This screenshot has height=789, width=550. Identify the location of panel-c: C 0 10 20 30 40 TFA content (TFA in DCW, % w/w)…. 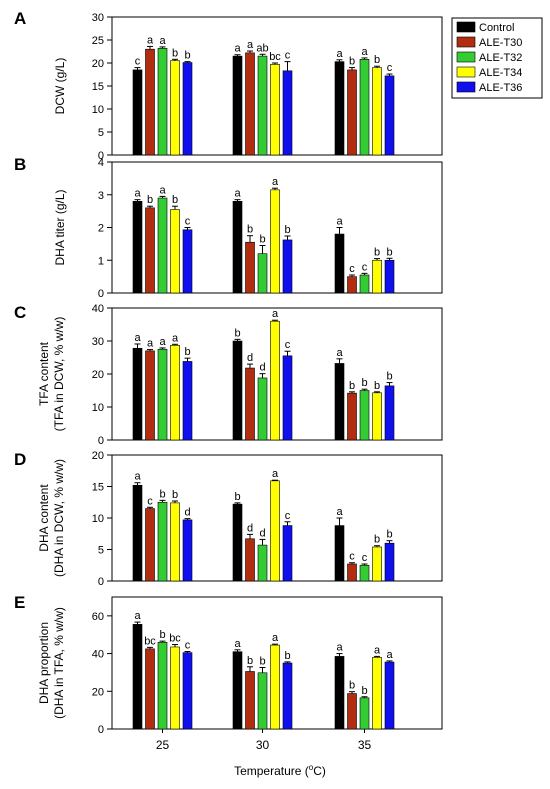
(228, 375).